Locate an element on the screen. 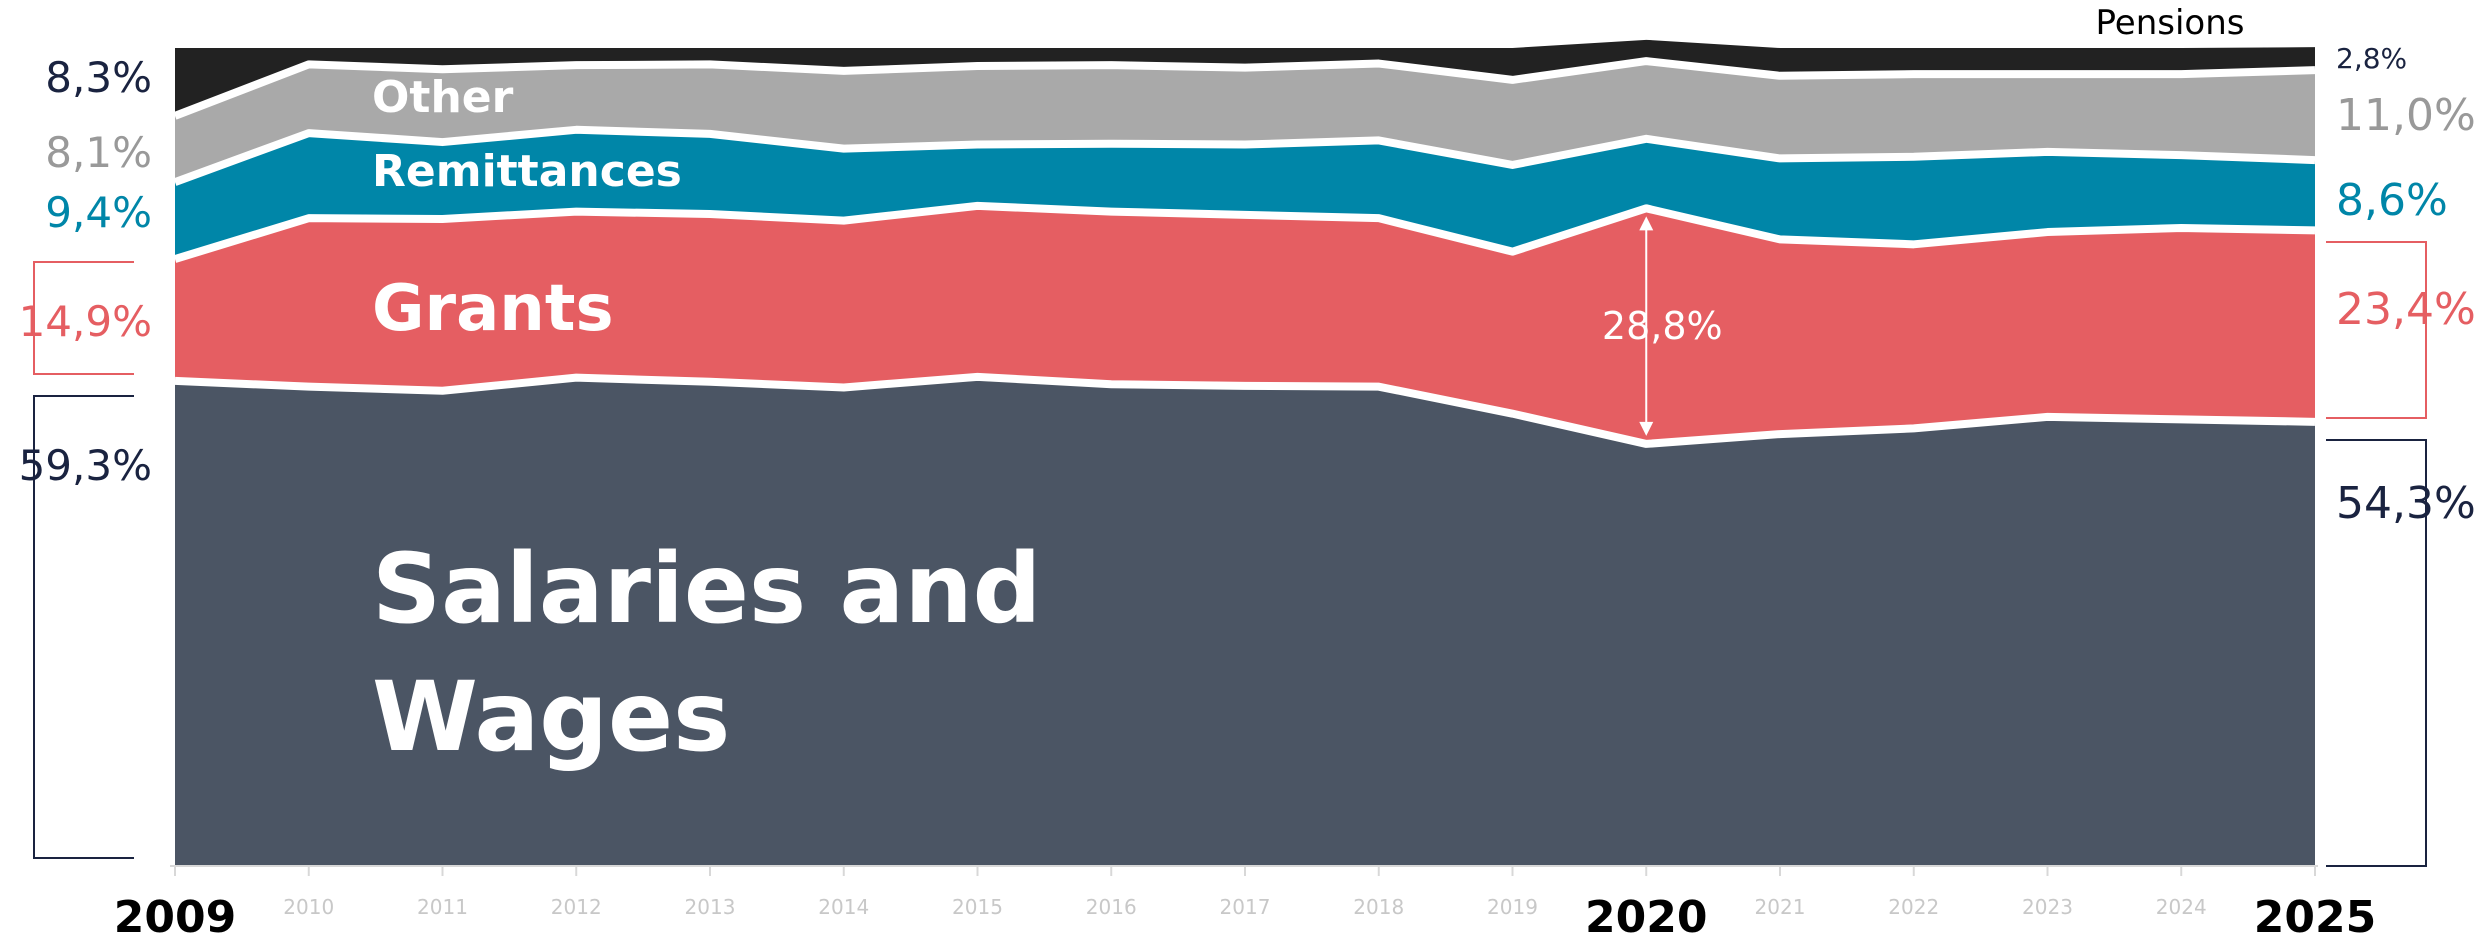  bracket-right-grants is located at coordinates (2376, 330).